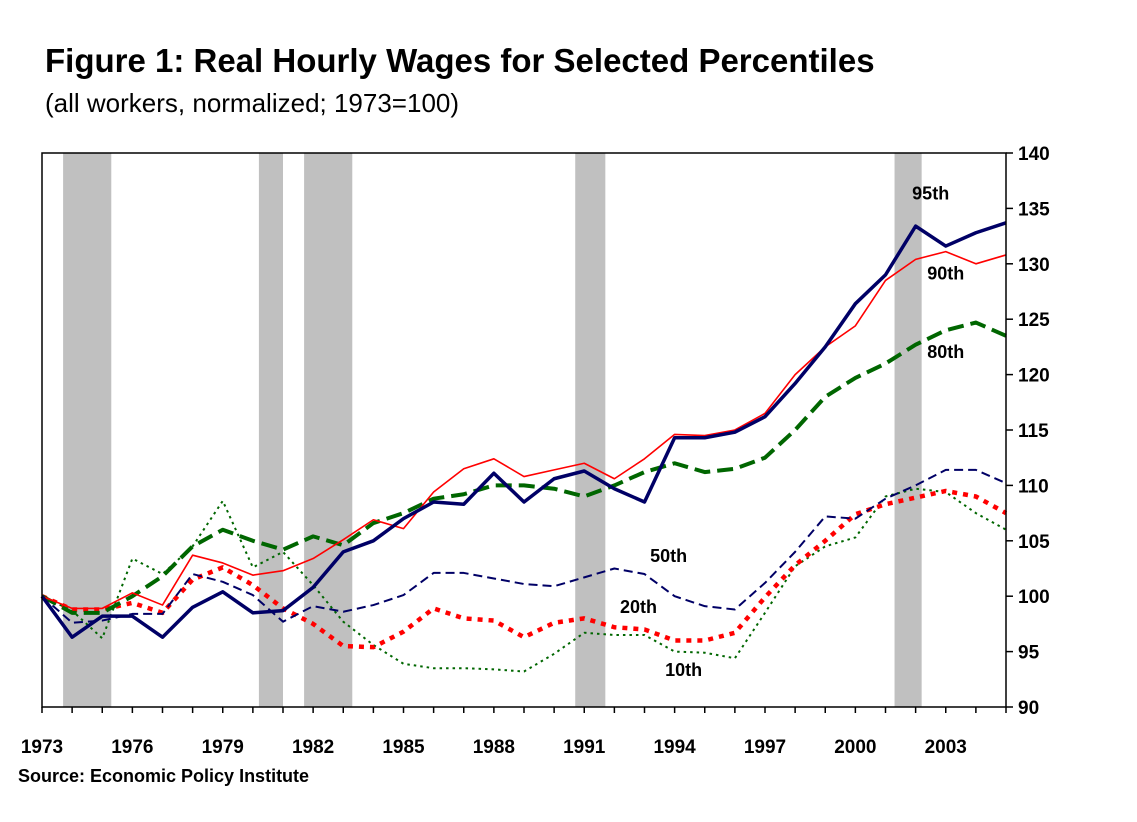  What do you see at coordinates (945, 352) in the screenshot?
I see `series-label-80th: 80th` at bounding box center [945, 352].